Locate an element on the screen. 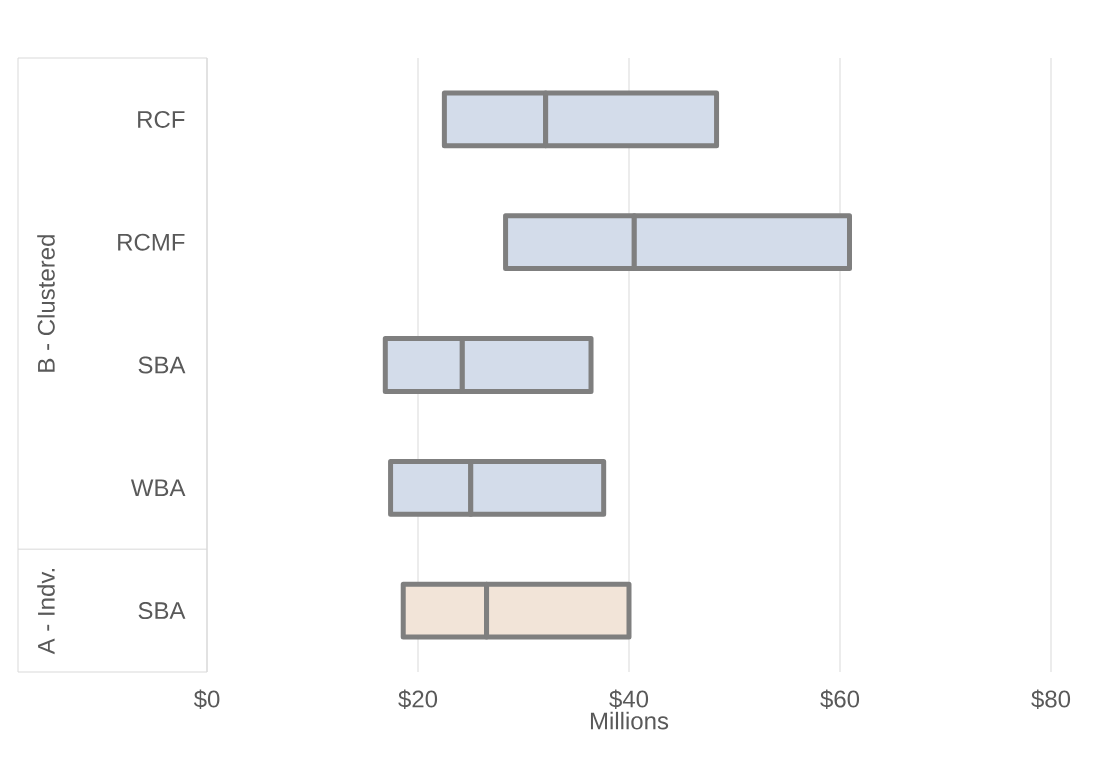  y-tick-label: WBA is located at coordinates (158, 488).